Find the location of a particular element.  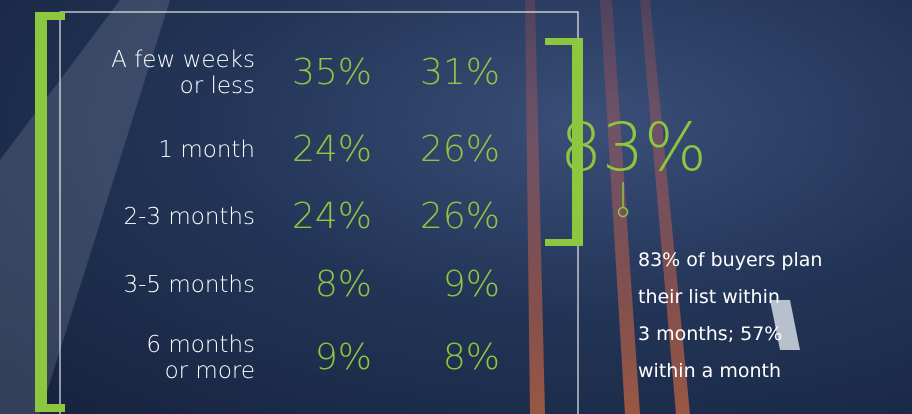

row-label: A few weeks is located at coordinates (183, 60).